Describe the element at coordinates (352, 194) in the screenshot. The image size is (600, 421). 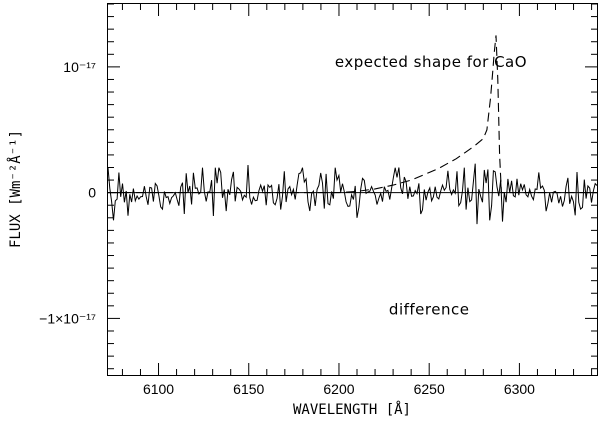
I see `difference-series-line` at that location.